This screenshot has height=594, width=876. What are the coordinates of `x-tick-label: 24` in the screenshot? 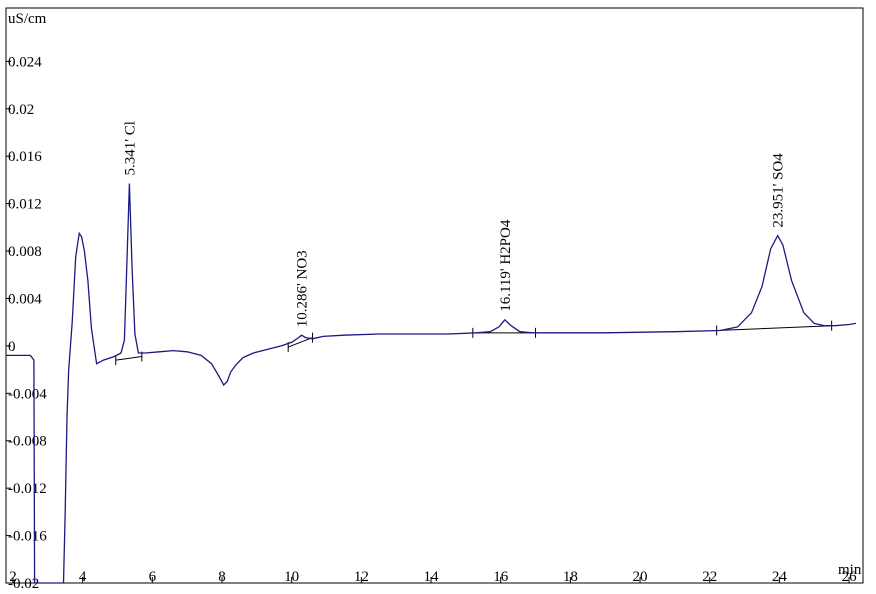 It's located at (780, 577).